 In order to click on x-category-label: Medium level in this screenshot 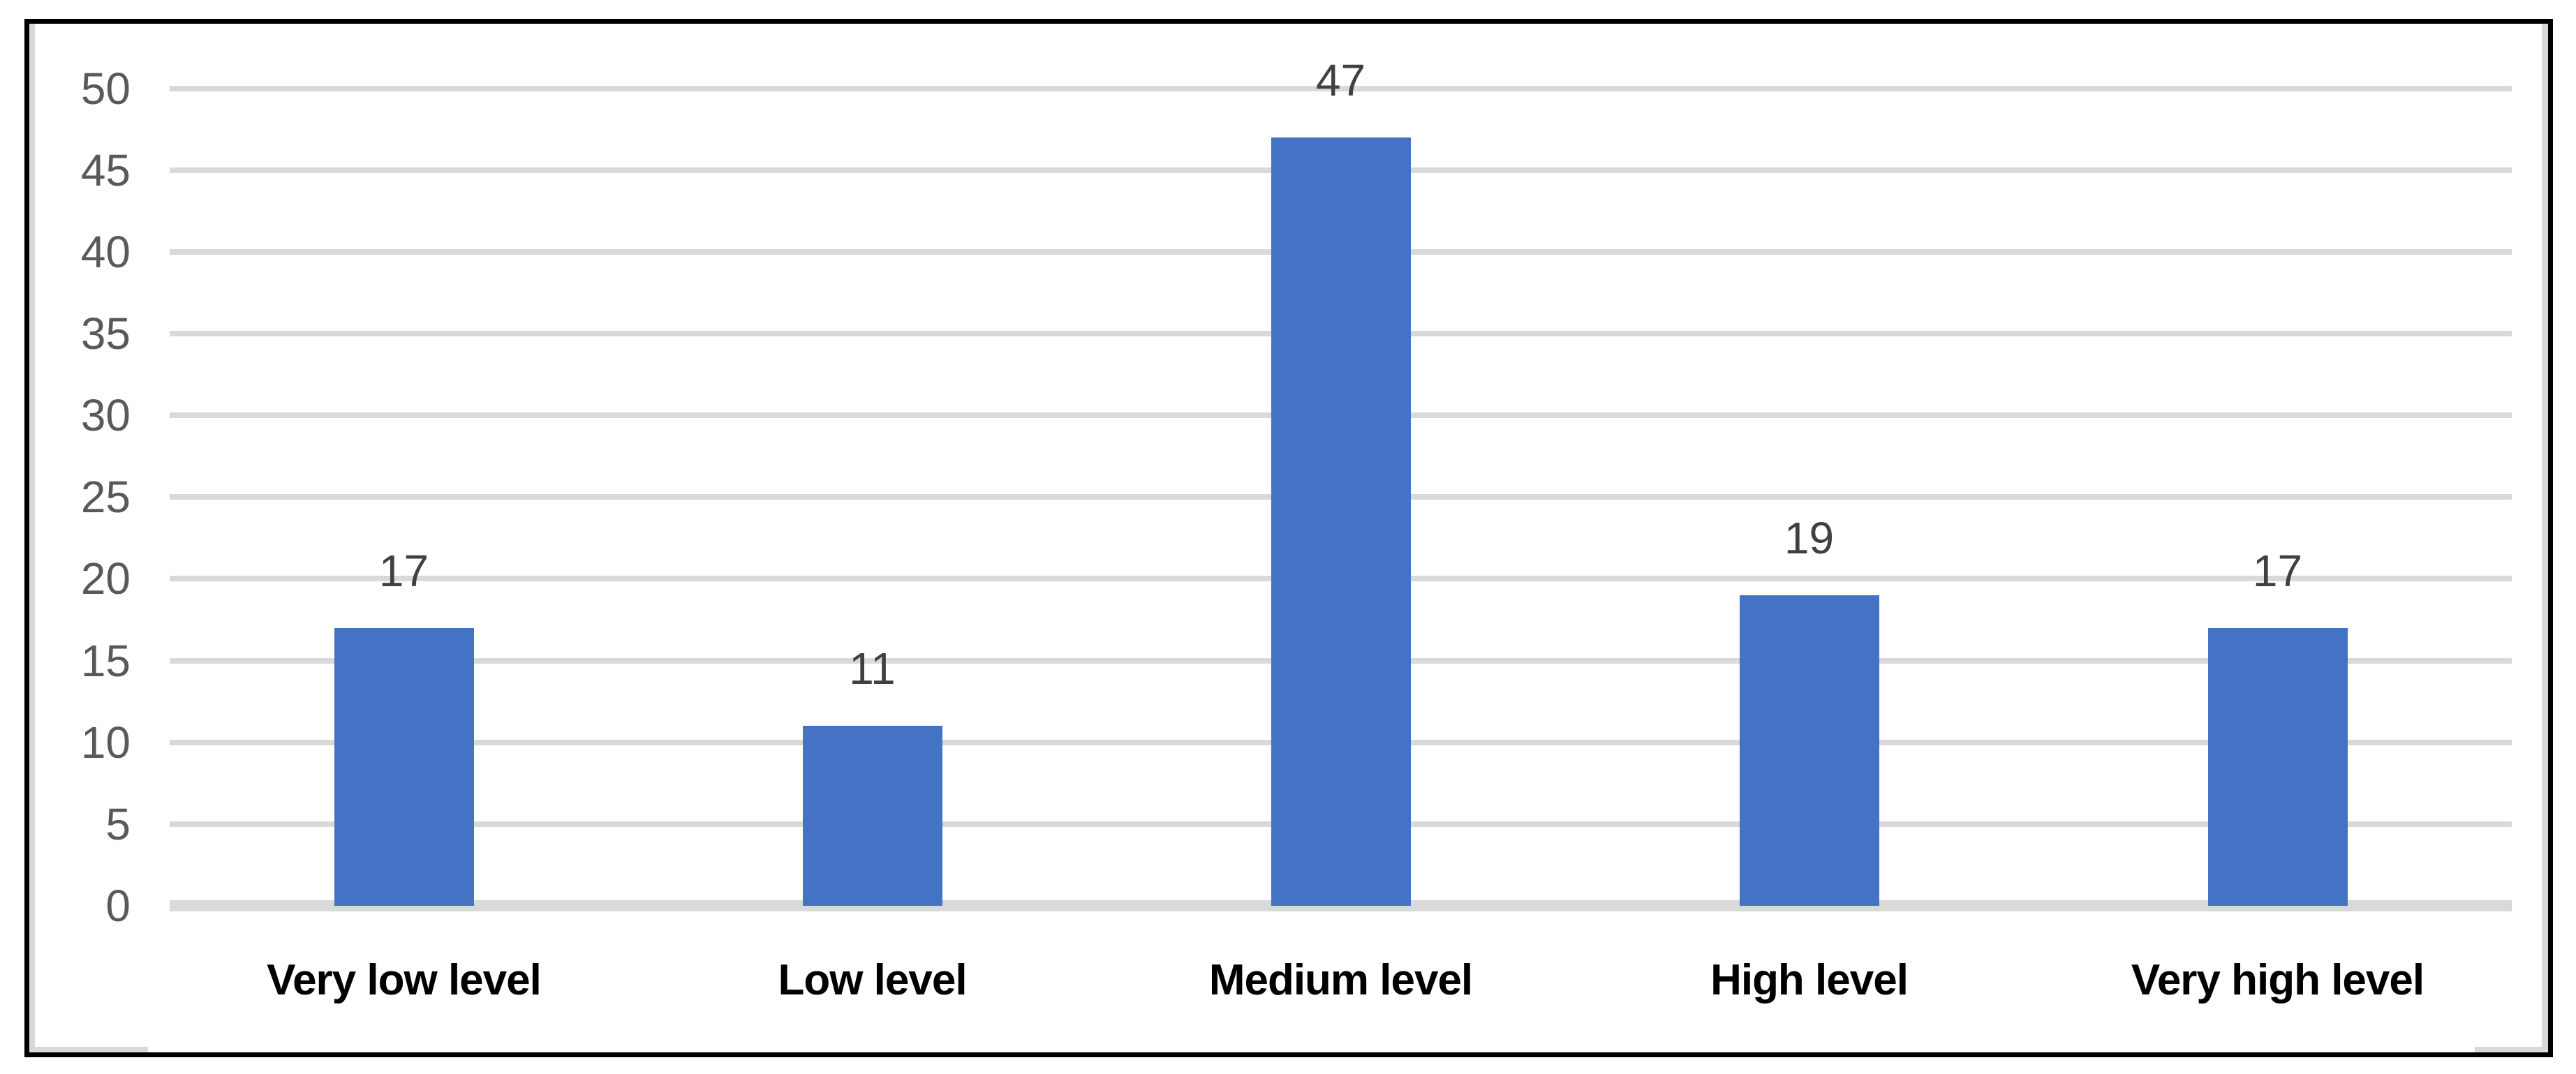, I will do `click(1340, 980)`.